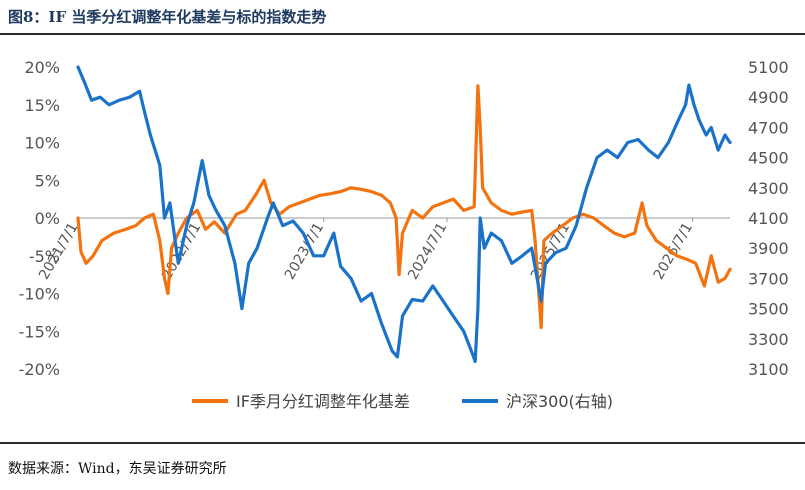 The height and width of the screenshot is (490, 805). I want to click on y-right-tick-label: 3500, so click(768, 309).